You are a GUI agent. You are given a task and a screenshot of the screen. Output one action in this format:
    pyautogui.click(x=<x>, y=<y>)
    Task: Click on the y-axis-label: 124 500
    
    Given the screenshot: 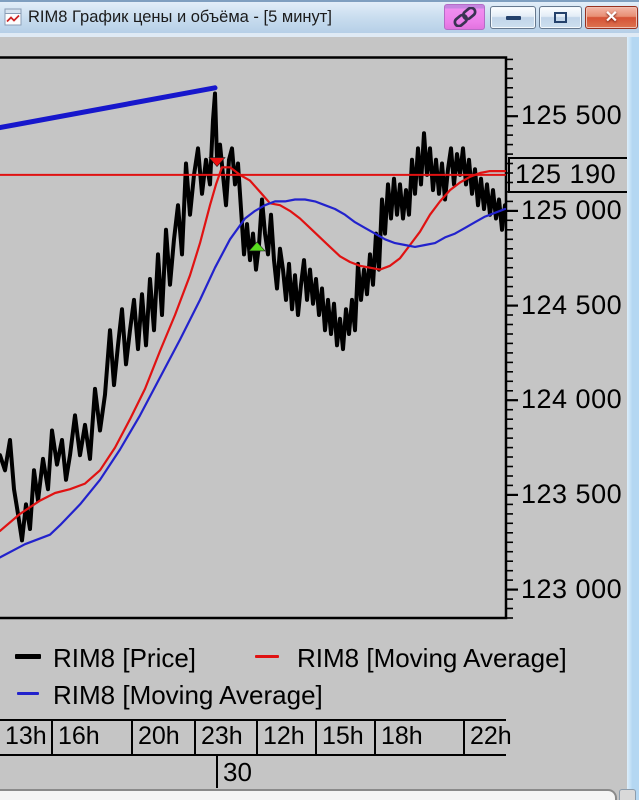 What is the action you would take?
    pyautogui.click(x=572, y=304)
    